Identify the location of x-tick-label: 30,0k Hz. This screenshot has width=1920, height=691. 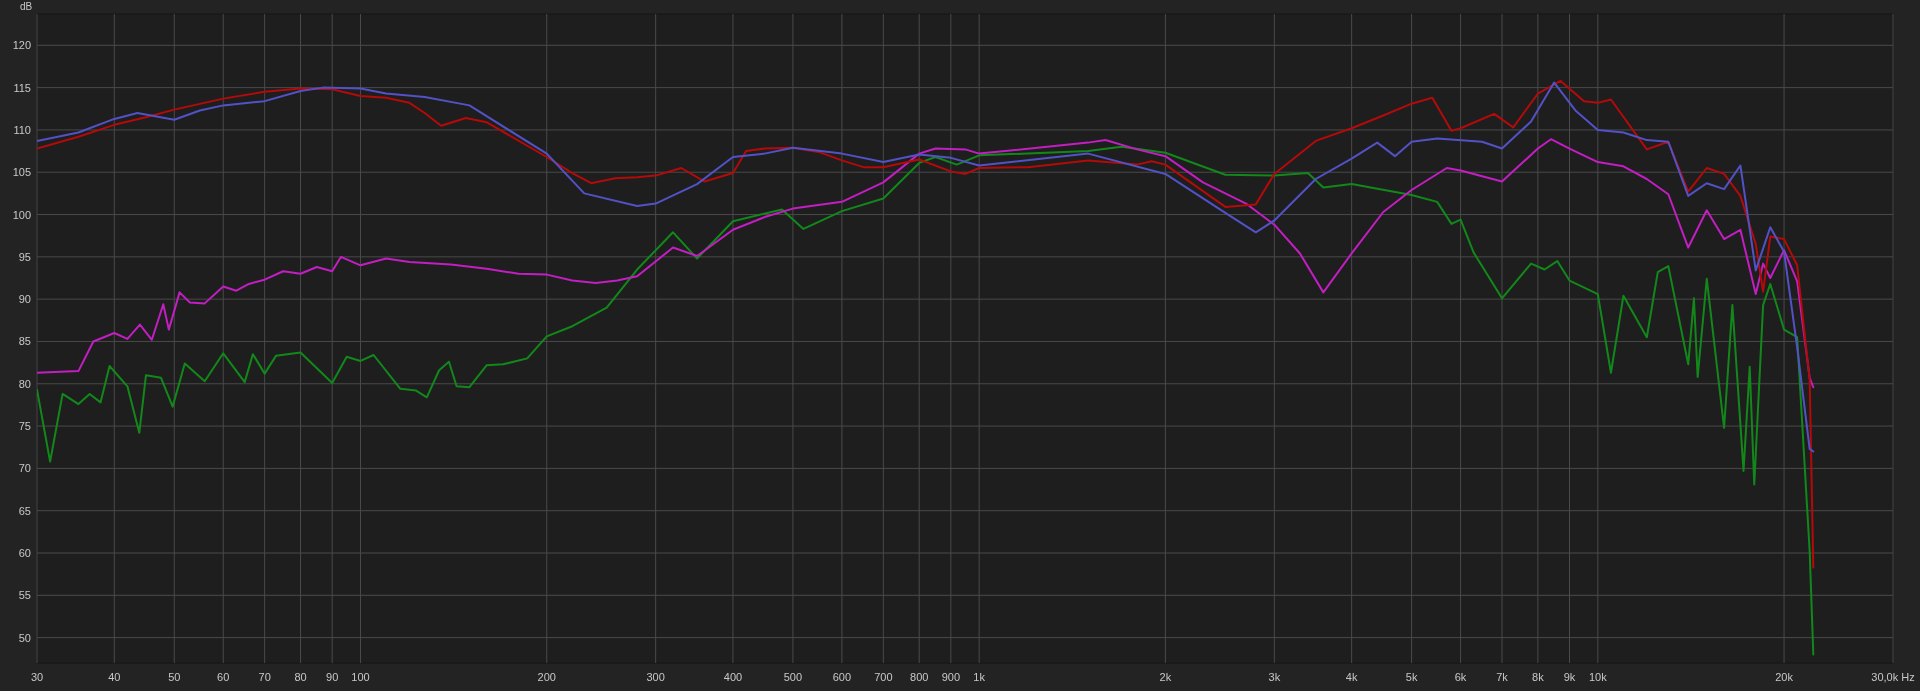
(1893, 677).